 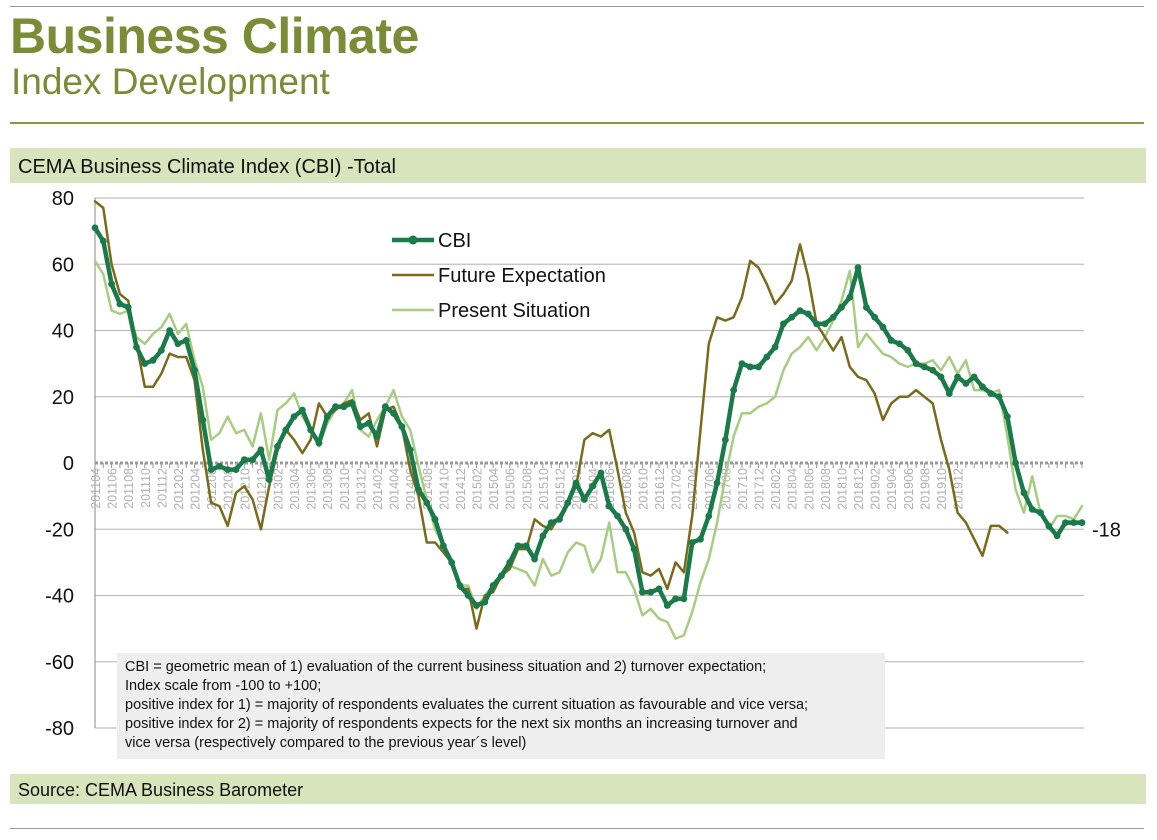 What do you see at coordinates (161, 790) in the screenshot?
I see `source-text: Source: CEMA Business Barometer` at bounding box center [161, 790].